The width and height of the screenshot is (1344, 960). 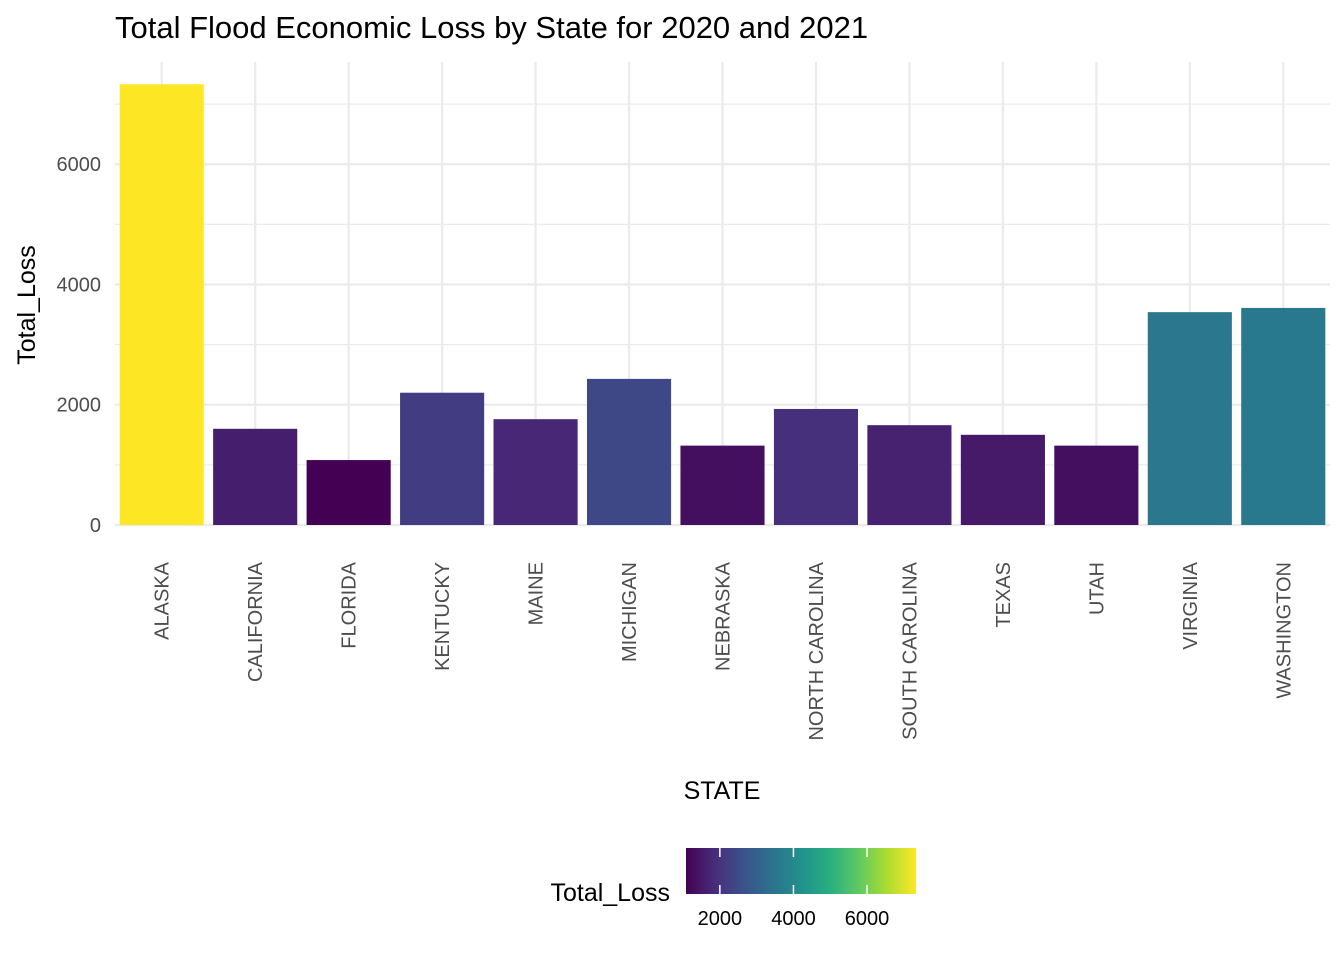 I want to click on x-tick-label: TEXAS, so click(x=1004, y=595).